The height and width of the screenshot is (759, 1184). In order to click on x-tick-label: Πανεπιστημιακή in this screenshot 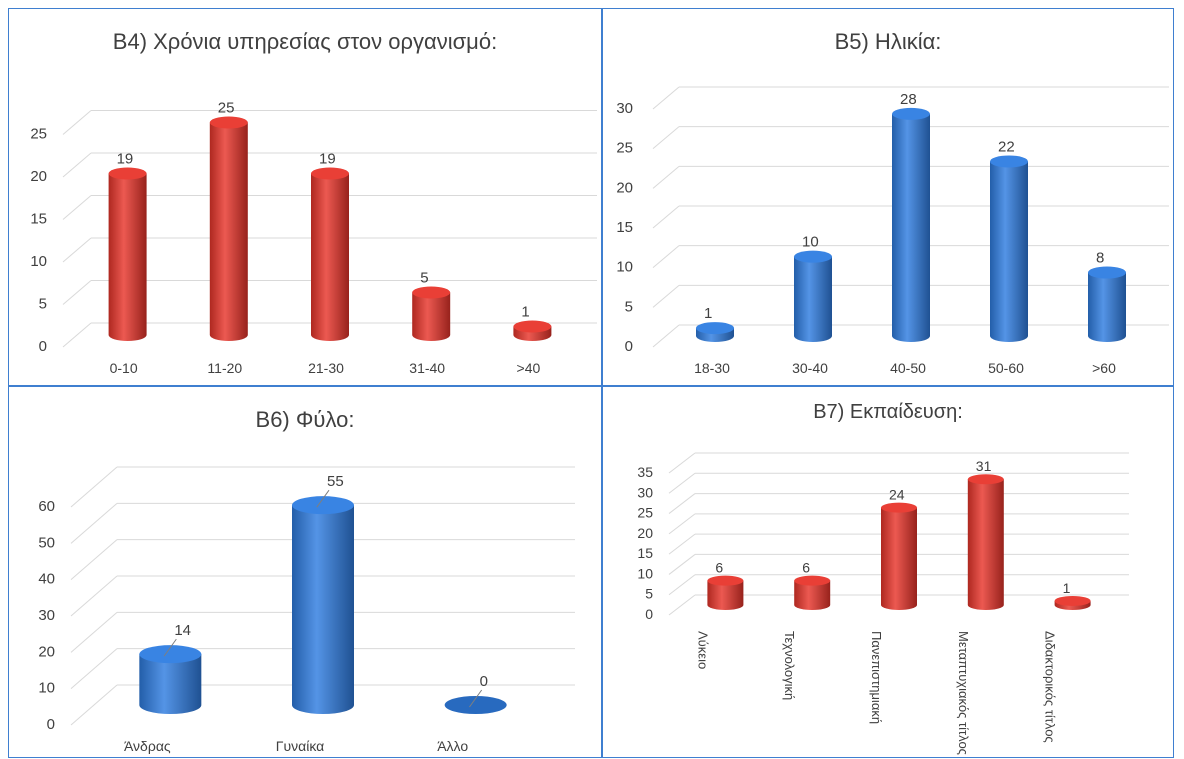, I will do `click(876, 677)`.